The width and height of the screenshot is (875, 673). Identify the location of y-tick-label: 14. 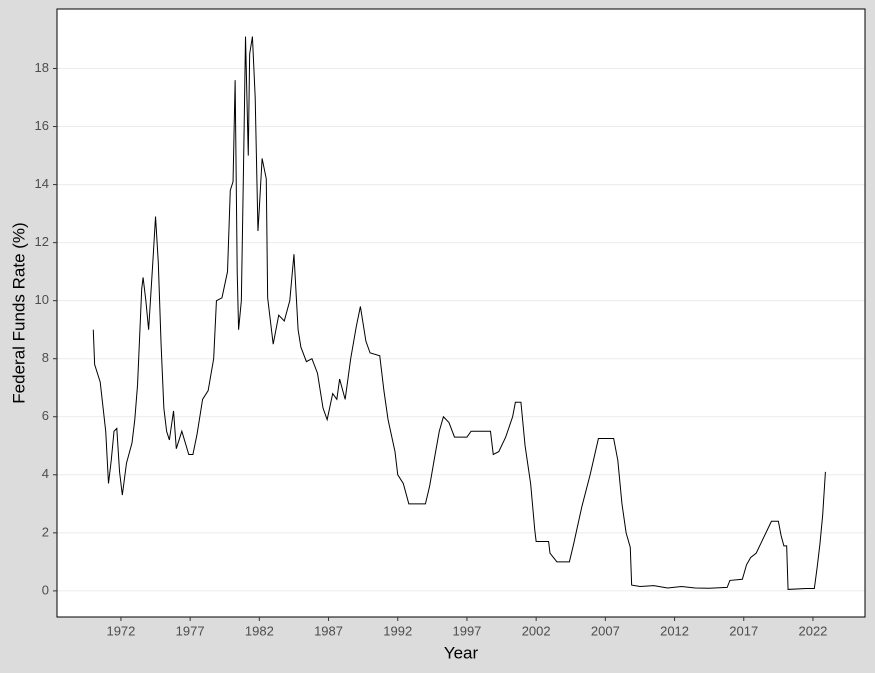
(42, 183).